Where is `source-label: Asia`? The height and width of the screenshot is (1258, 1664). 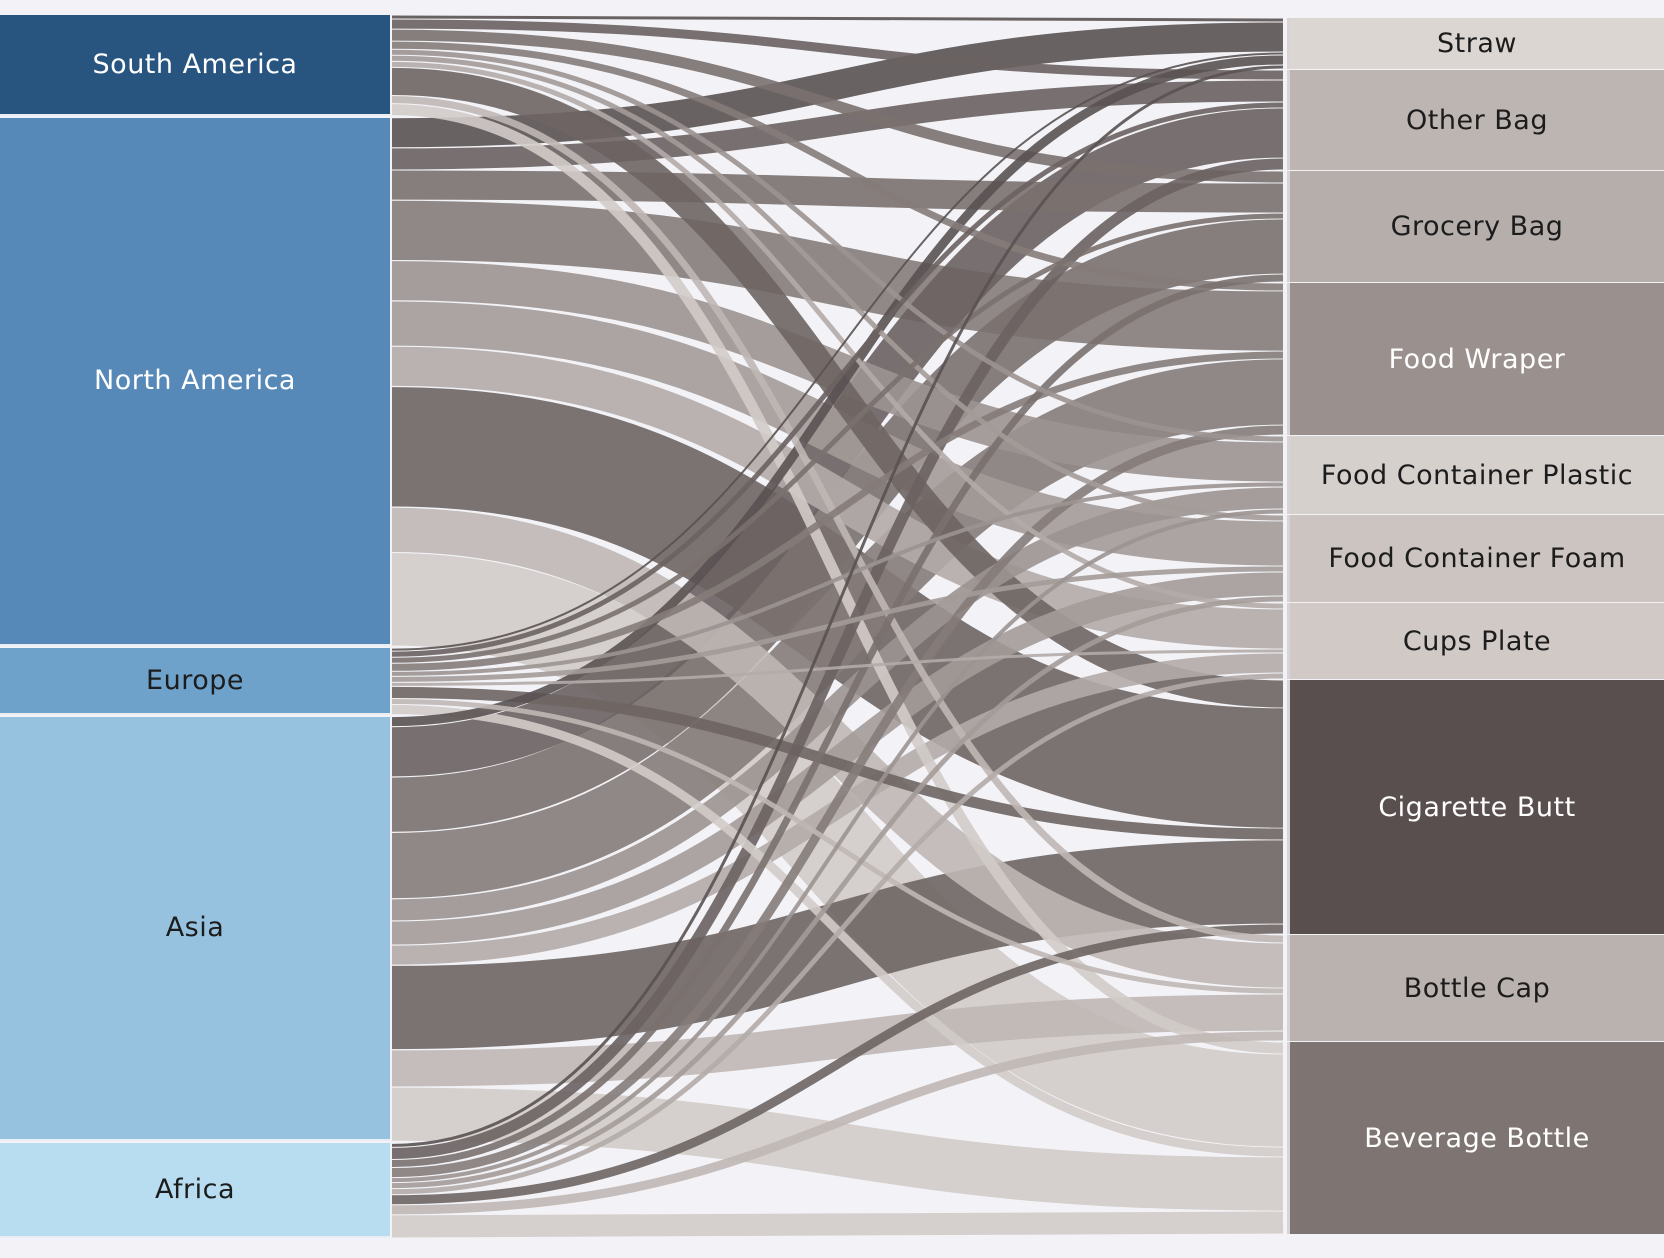 source-label: Asia is located at coordinates (195, 928).